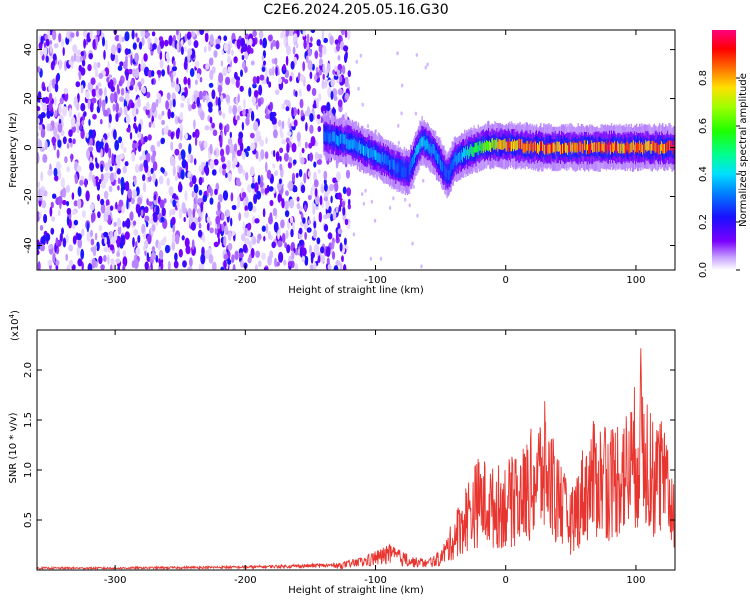  What do you see at coordinates (13, 150) in the screenshot?
I see `spectrogram-y-axis-label: Frequency (Hz)` at bounding box center [13, 150].